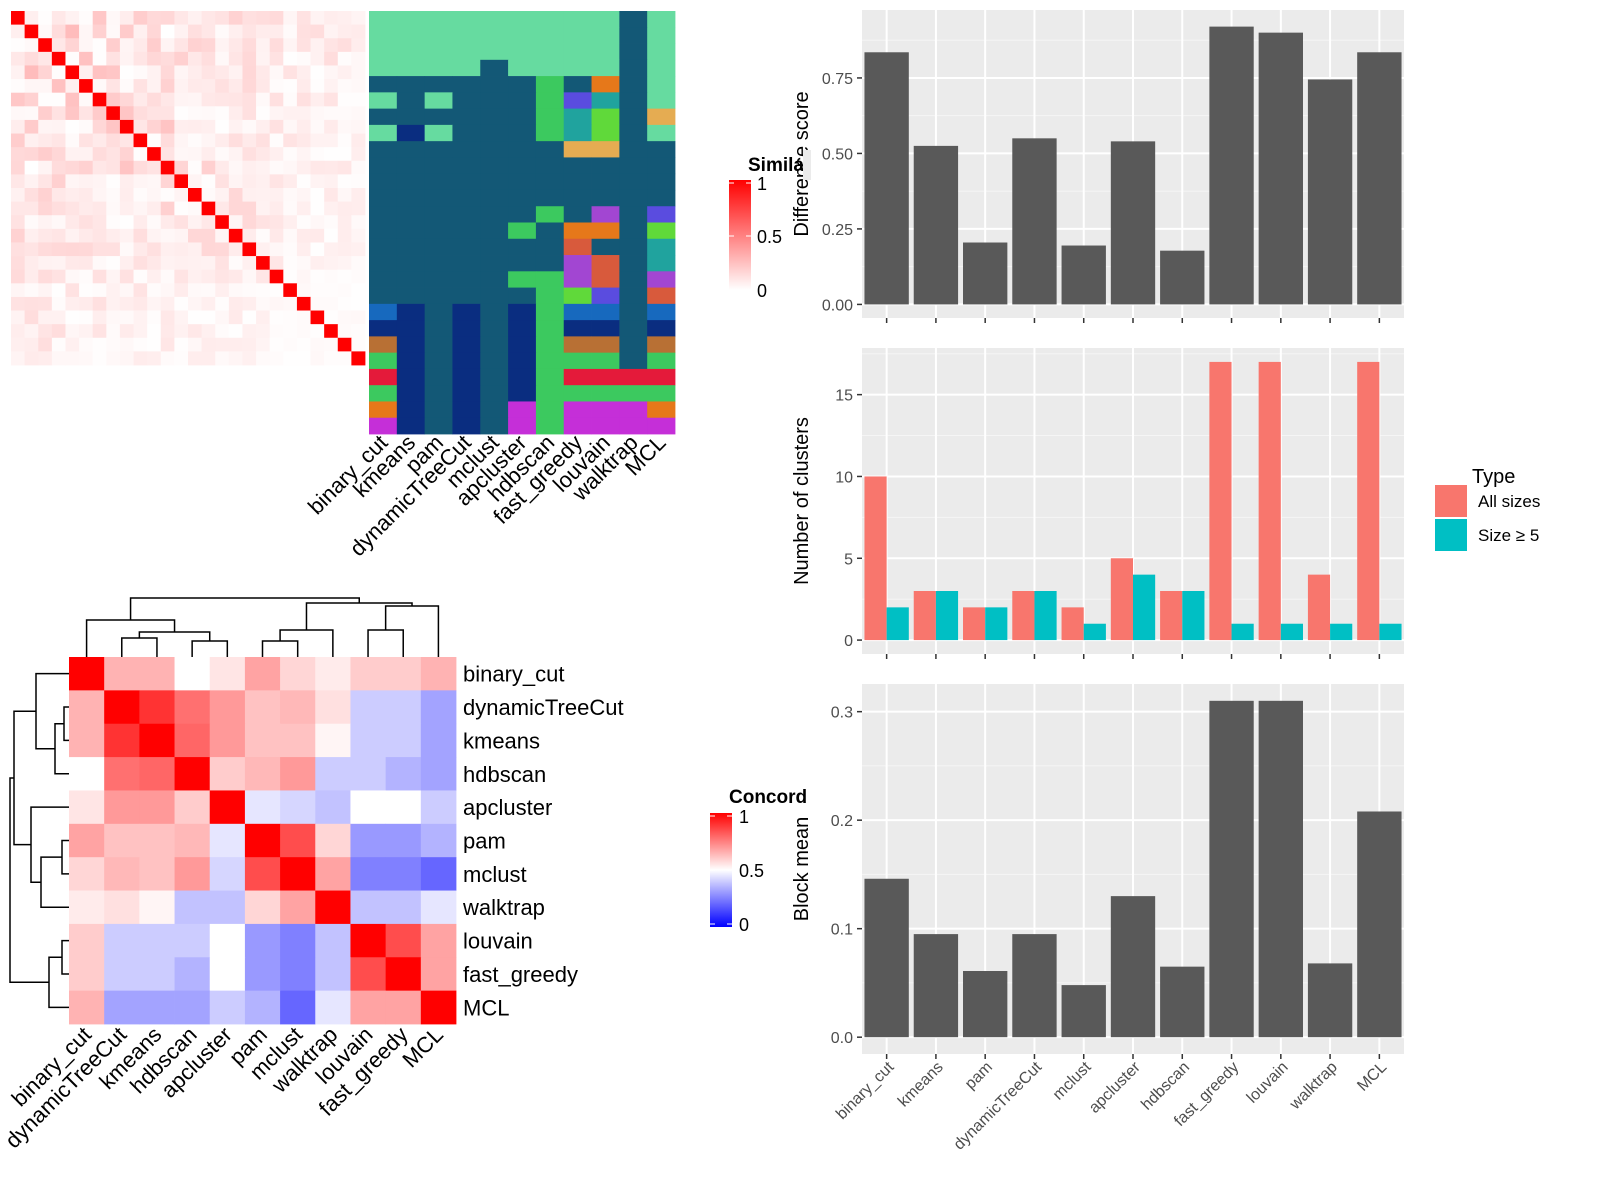 This screenshot has width=1600, height=1200. I want to click on y-tick-label: 0.00, so click(837, 305).